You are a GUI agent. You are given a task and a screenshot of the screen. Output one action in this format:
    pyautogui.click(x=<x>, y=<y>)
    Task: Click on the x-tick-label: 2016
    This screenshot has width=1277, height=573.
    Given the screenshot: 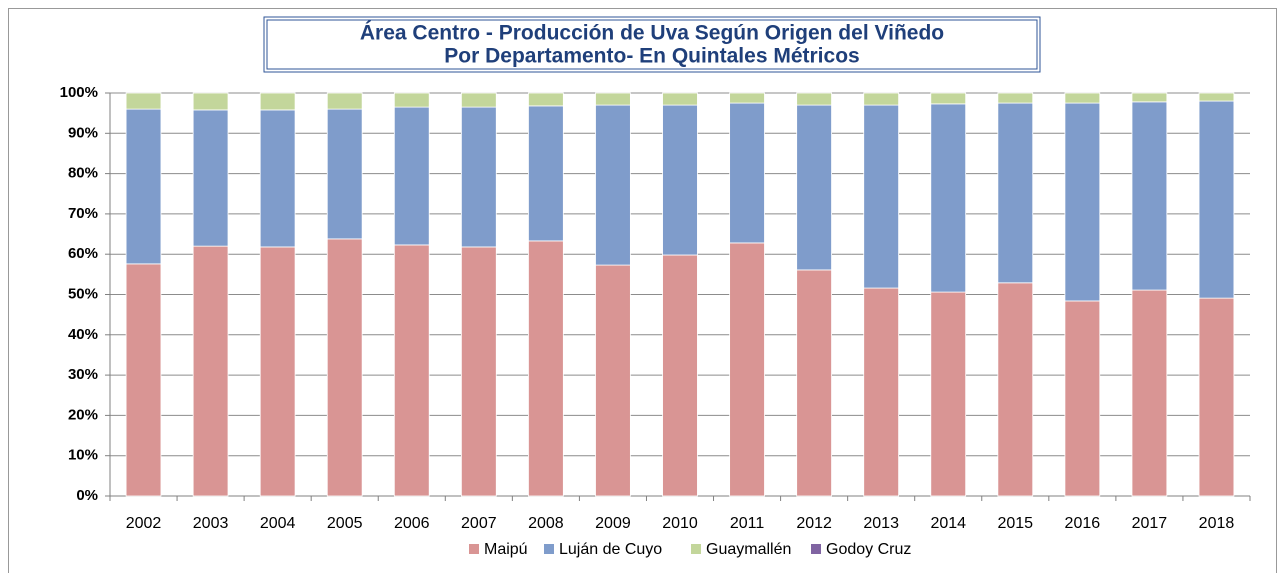 What is the action you would take?
    pyautogui.click(x=1083, y=523)
    